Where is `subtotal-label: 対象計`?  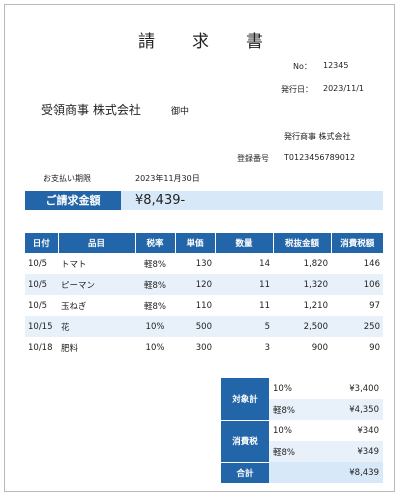
subtotal-label: 対象計 is located at coordinates (245, 399).